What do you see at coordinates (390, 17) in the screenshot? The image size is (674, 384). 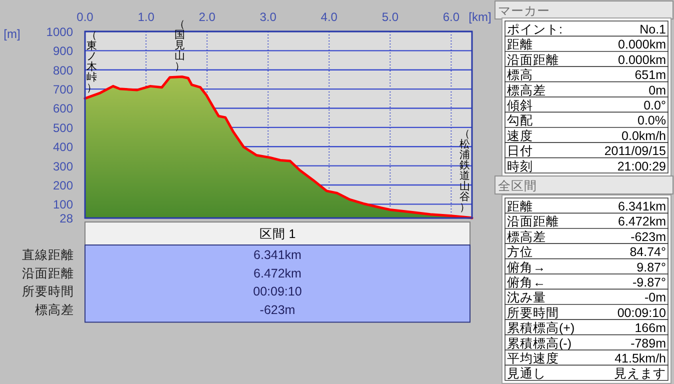 I see `x-tick-label: 5.0` at bounding box center [390, 17].